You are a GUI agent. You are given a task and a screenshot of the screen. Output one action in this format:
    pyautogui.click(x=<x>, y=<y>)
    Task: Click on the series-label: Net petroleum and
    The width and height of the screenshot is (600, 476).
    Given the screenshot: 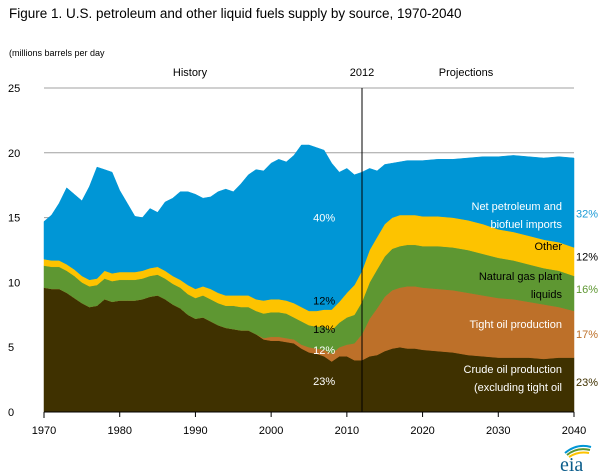 What is the action you would take?
    pyautogui.click(x=517, y=207)
    